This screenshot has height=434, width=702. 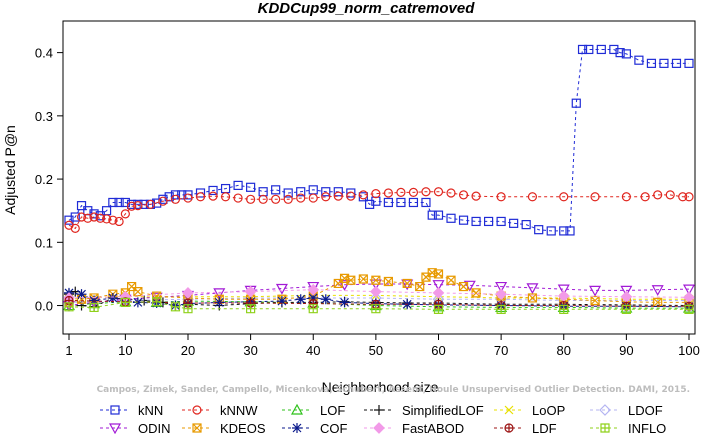 What do you see at coordinates (605, 410) in the screenshot?
I see `marker-diamond` at bounding box center [605, 410].